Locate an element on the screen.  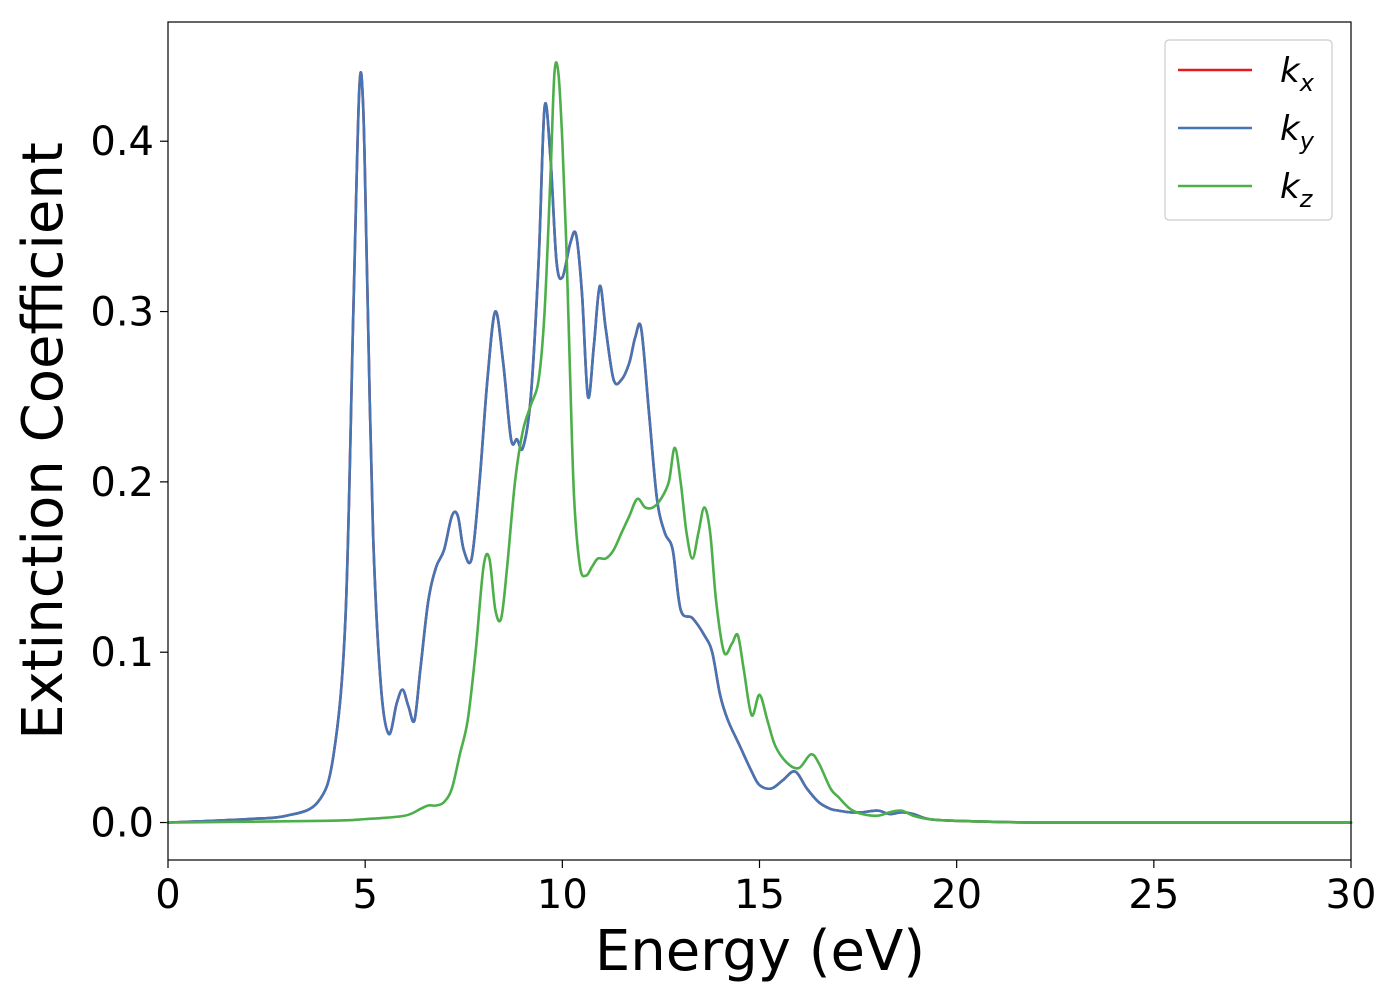
x-tick-label: 20 is located at coordinates (956, 895).